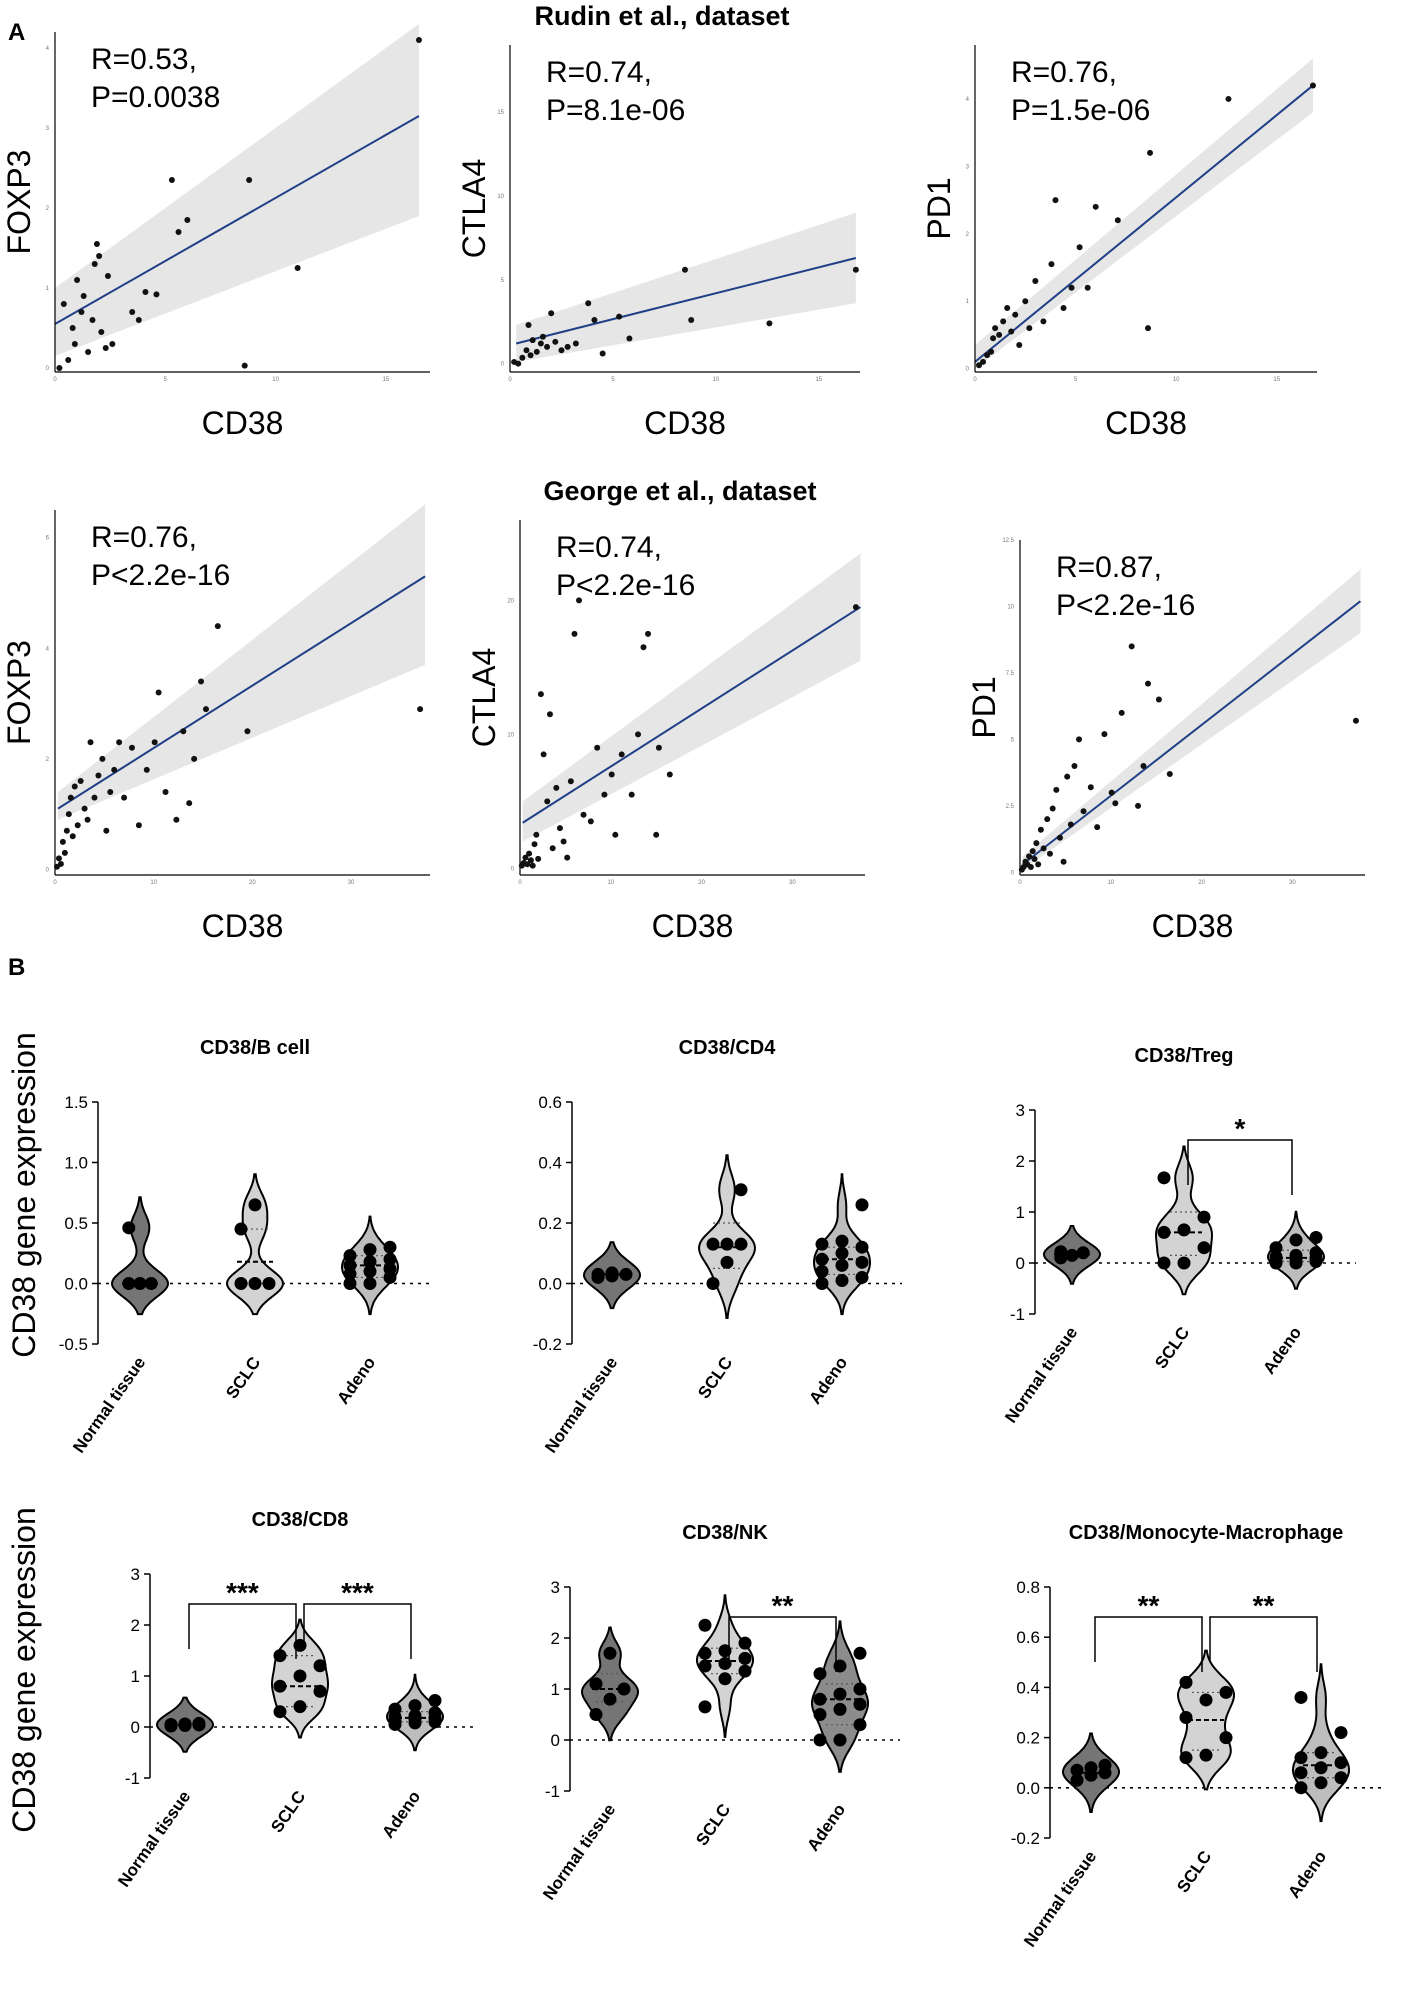  What do you see at coordinates (1041, 1374) in the screenshot?
I see `violin-treg-category-0: Normal tissue` at bounding box center [1041, 1374].